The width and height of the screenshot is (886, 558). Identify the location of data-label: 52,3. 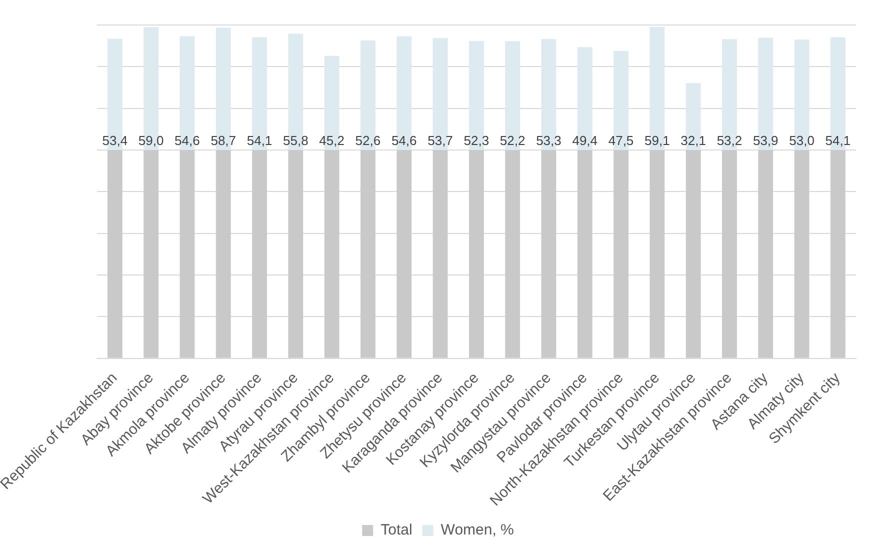
(477, 140).